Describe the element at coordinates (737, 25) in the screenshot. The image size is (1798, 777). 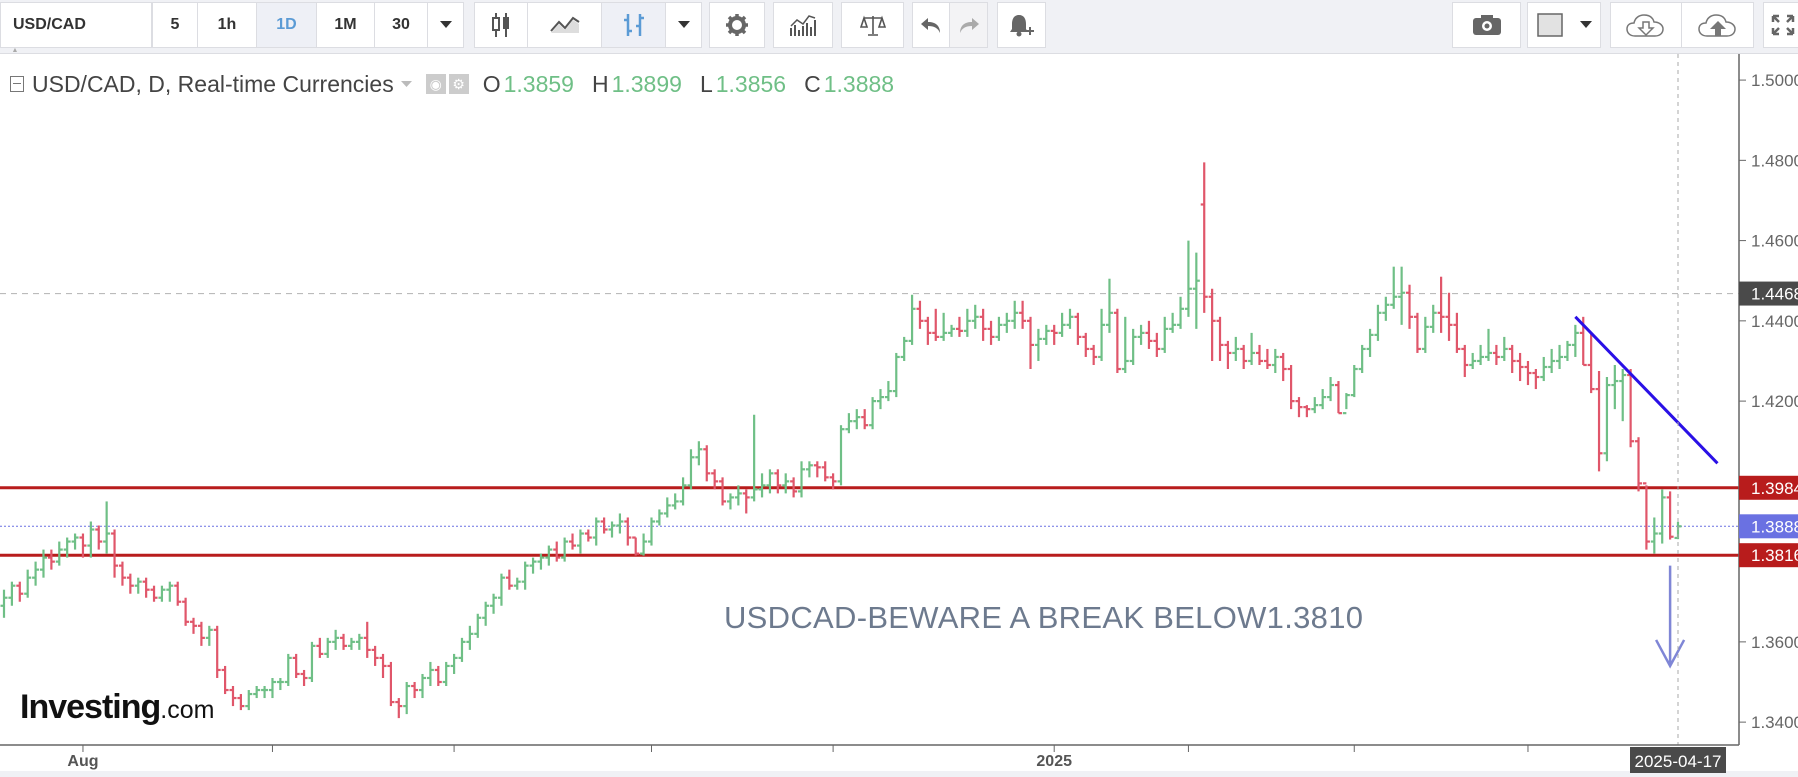
I see `settings-button` at that location.